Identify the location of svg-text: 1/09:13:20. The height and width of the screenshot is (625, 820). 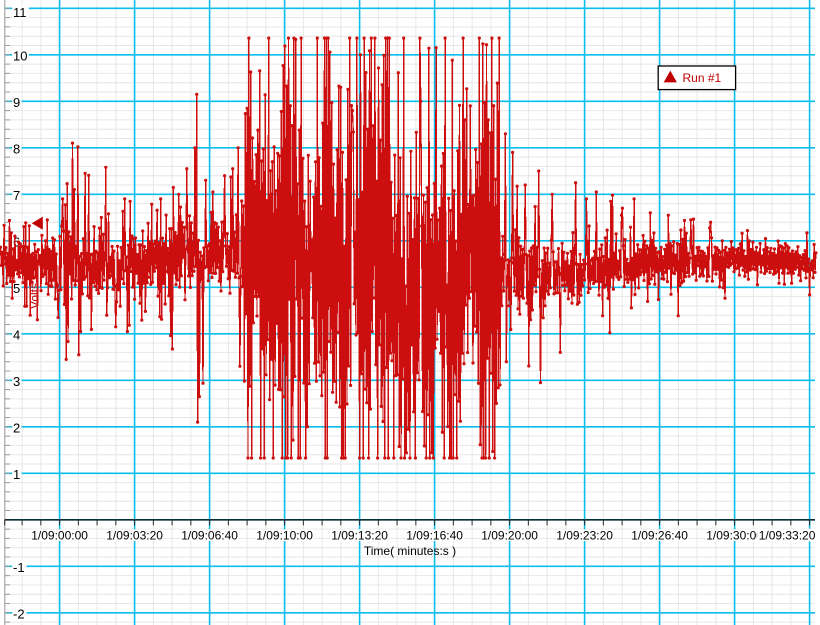
(359, 535).